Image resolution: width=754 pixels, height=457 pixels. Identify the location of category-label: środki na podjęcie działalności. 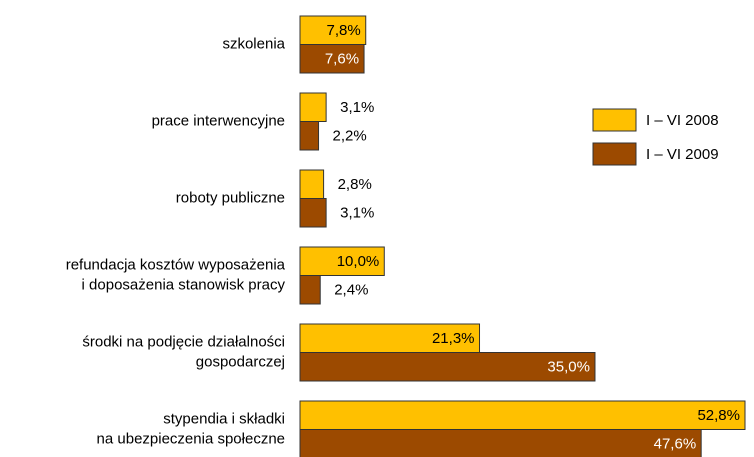
(183, 341).